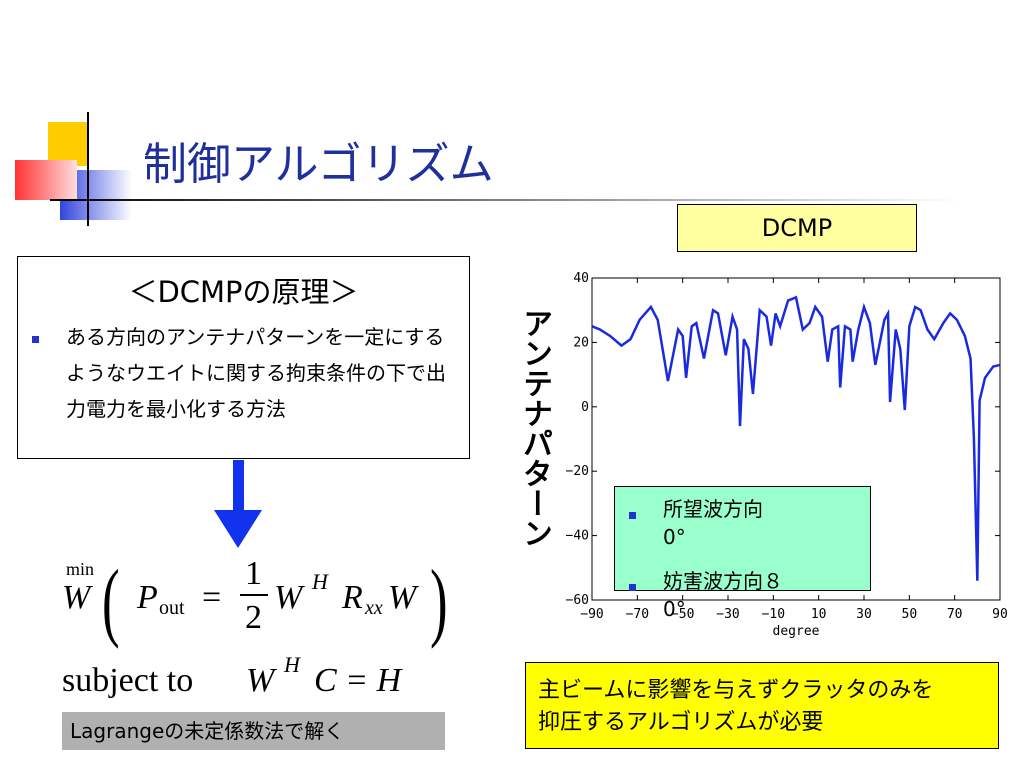  What do you see at coordinates (80, 569) in the screenshot?
I see `eq-min: min` at bounding box center [80, 569].